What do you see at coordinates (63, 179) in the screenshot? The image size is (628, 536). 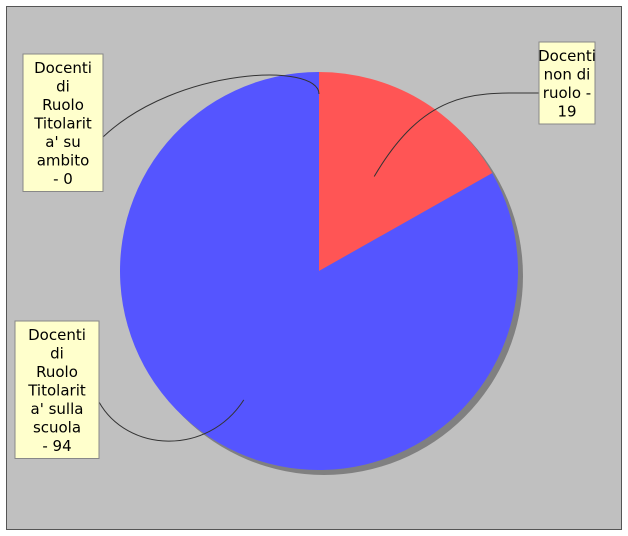 I see `slice-label-line: - 0` at bounding box center [63, 179].